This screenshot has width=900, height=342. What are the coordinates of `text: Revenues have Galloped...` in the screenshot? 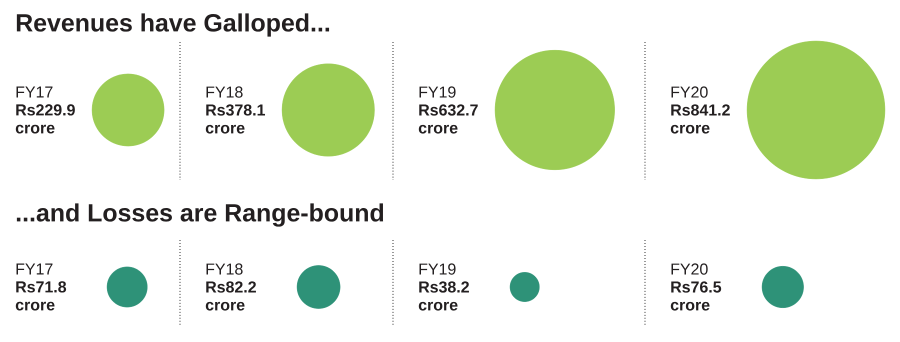 It's located at (173, 25).